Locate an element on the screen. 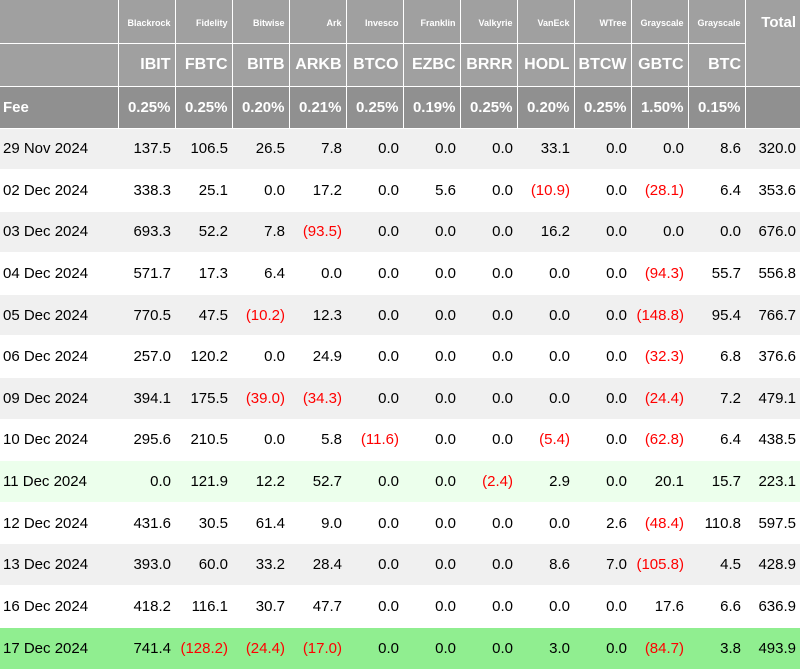  ticker-header: BITB is located at coordinates (261, 64).